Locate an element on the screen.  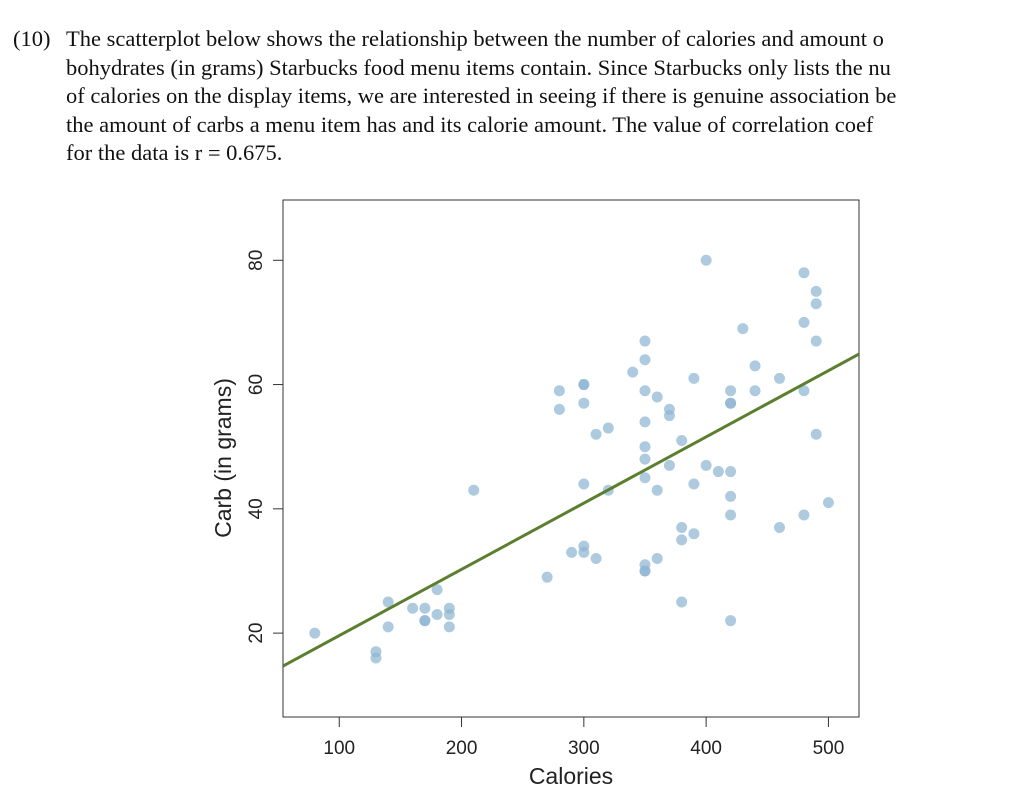
x-tick-label: 500 is located at coordinates (829, 748).